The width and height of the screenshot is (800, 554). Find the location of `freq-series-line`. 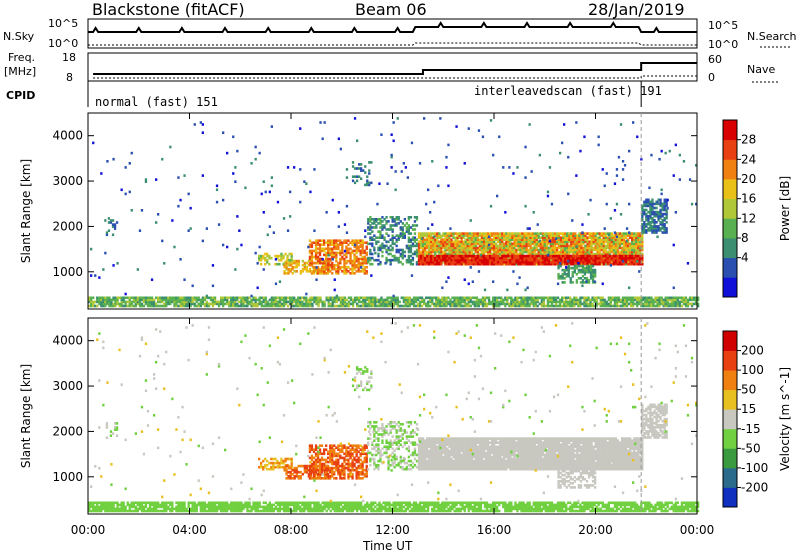

freq-series-line is located at coordinates (395, 68).